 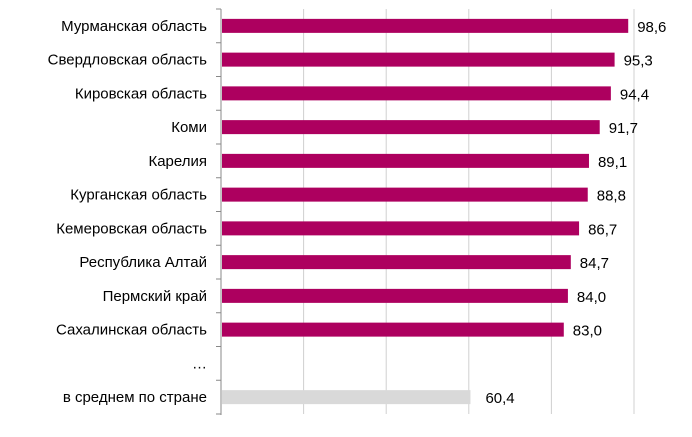 What do you see at coordinates (131, 330) in the screenshot?
I see `category-label: Сахалинская область` at bounding box center [131, 330].